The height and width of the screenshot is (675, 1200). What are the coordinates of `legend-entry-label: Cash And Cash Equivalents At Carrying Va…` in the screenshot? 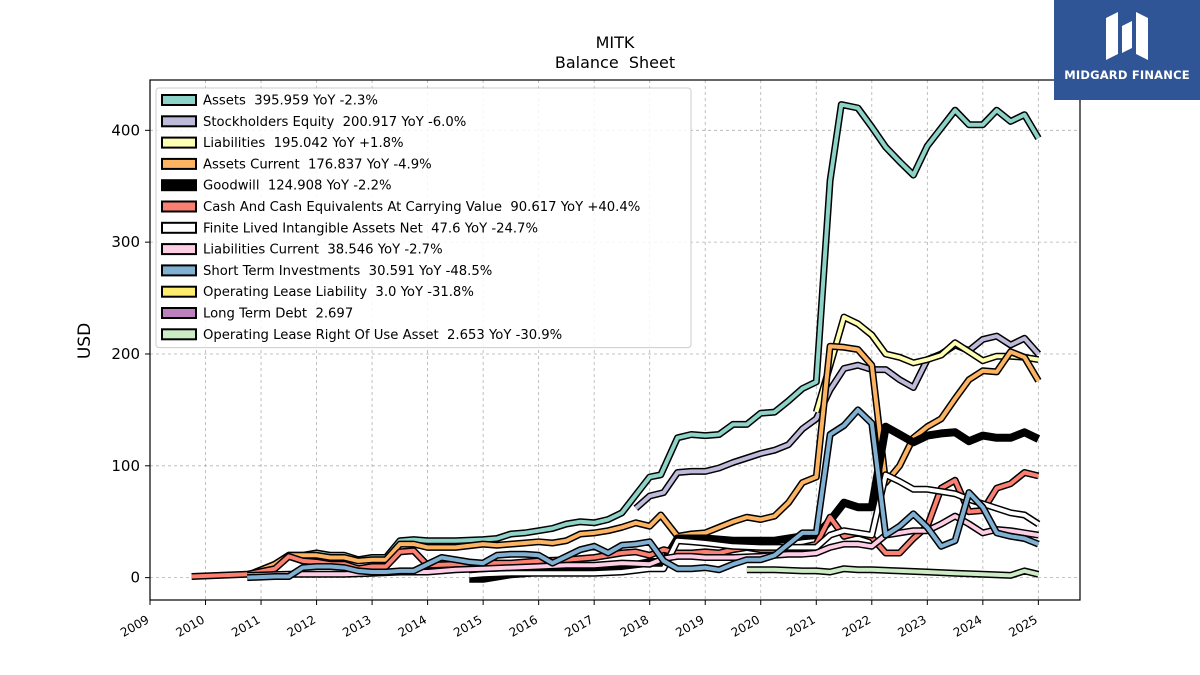 It's located at (421, 207).